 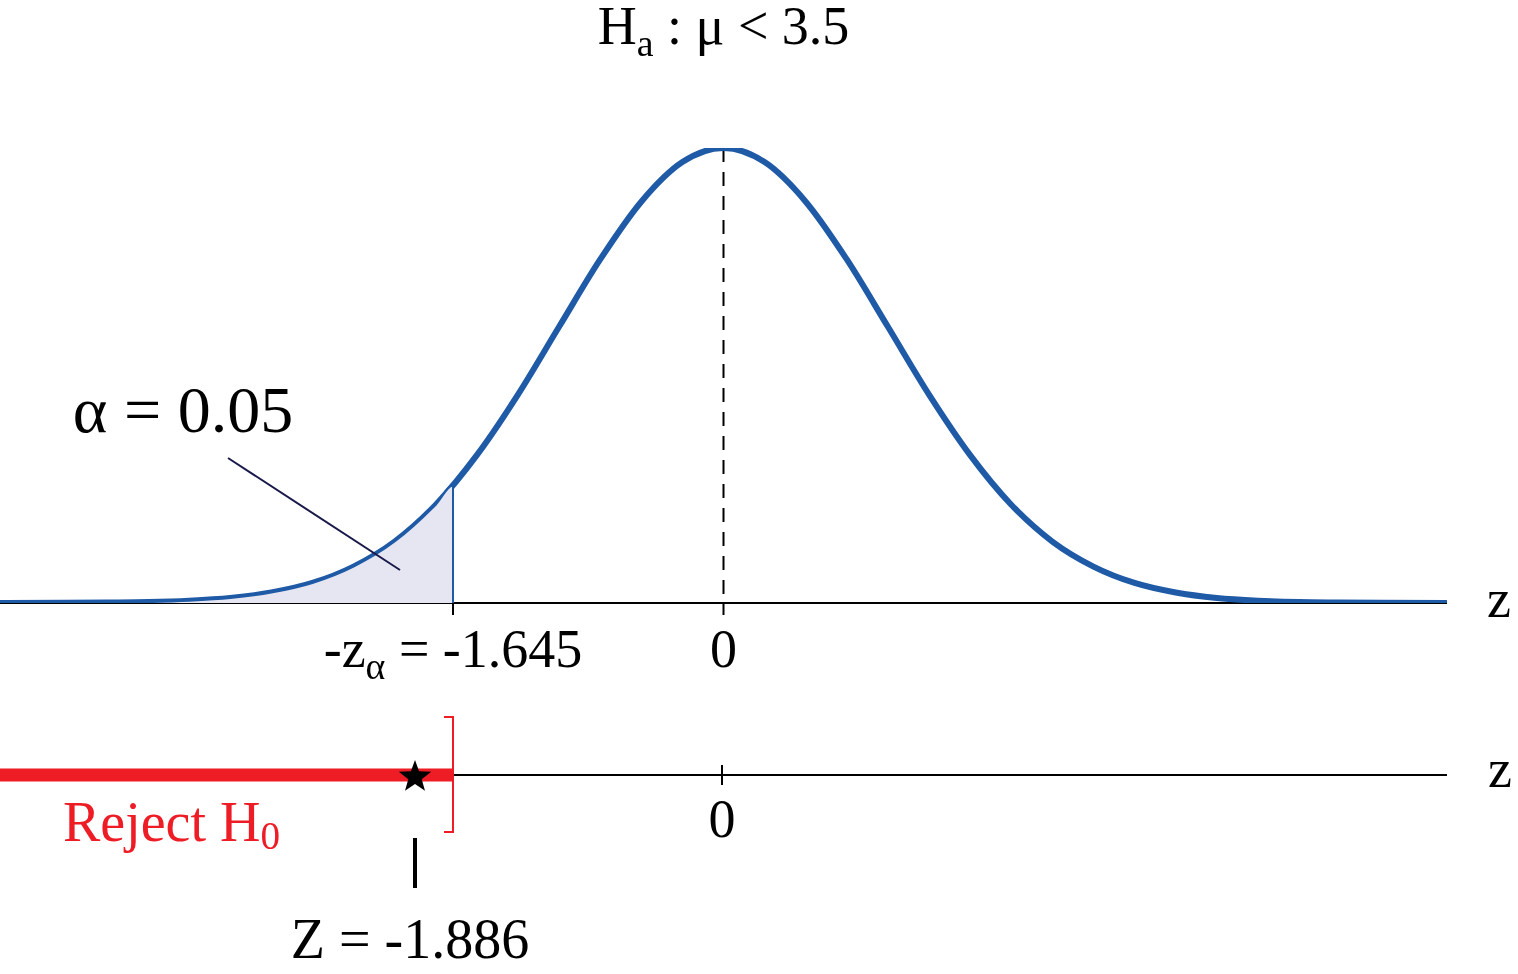 I want to click on x-axis-title: z, so click(x=1499, y=599).